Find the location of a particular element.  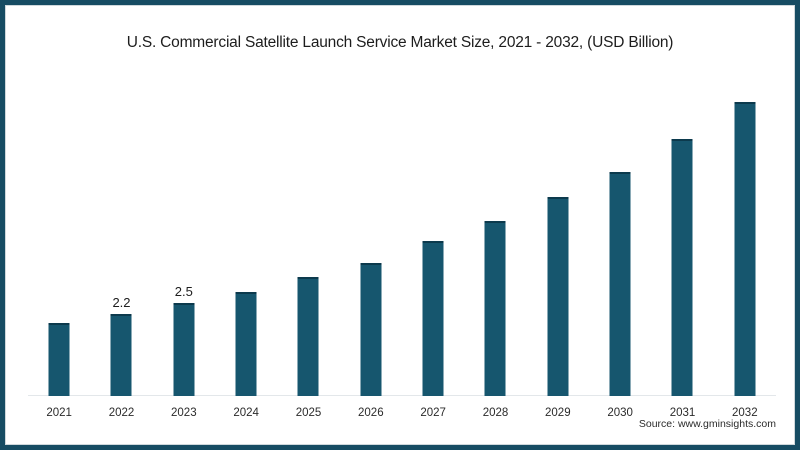

x-axis-tick-label: 2029 is located at coordinates (558, 413).